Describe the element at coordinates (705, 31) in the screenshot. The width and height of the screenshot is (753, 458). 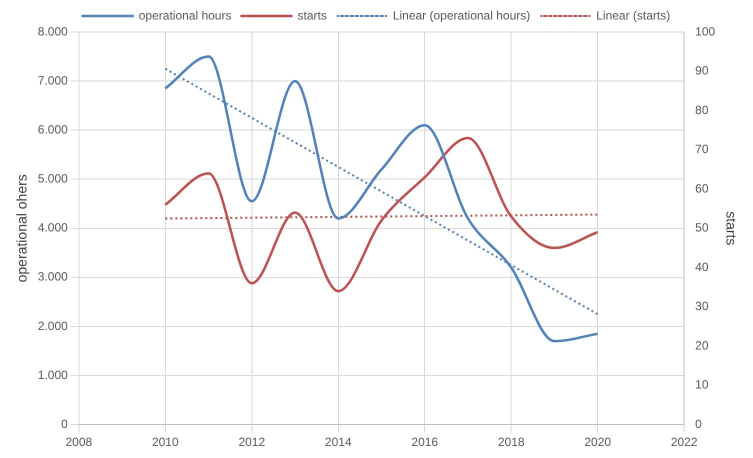
I see `y2-tick-label: 100` at that location.